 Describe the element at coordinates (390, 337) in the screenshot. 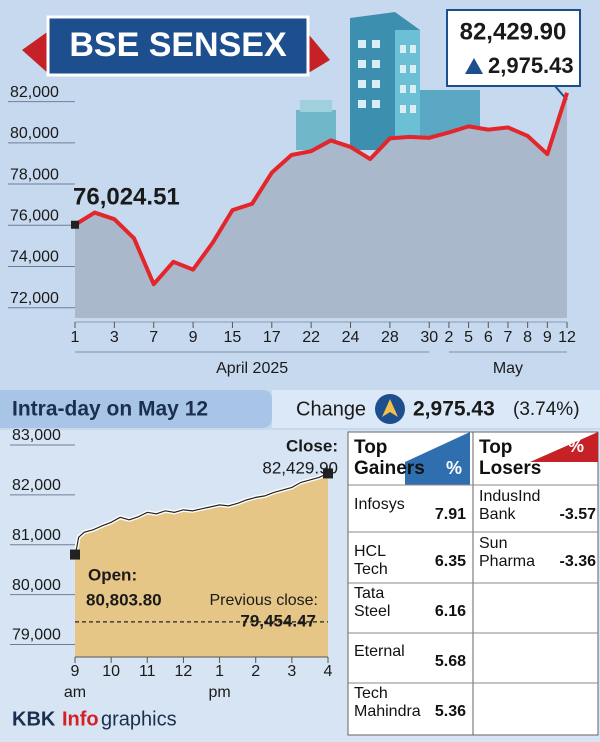

I see `x-tick-label: 28` at that location.